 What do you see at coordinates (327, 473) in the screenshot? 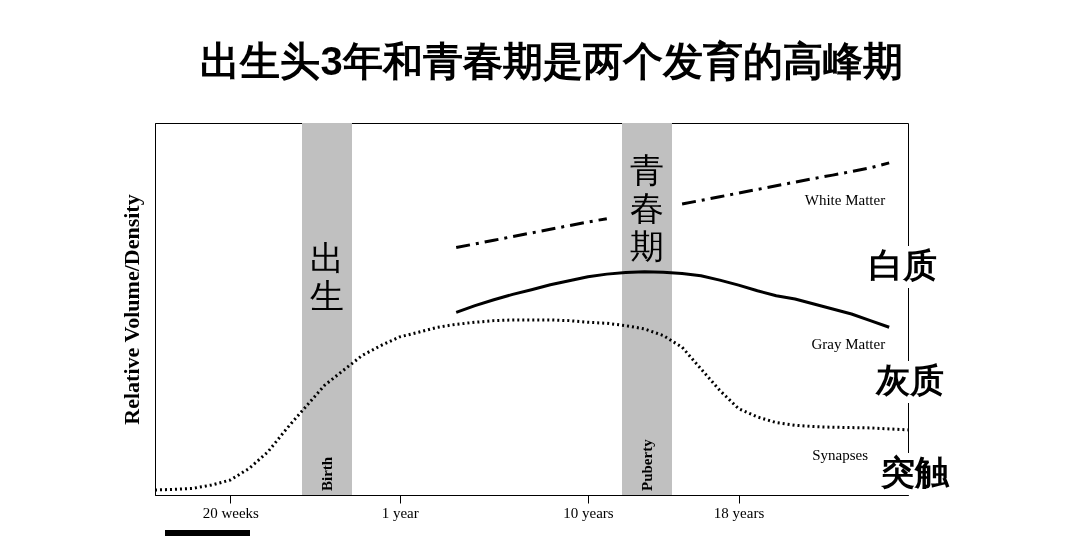
I see `annotation: Birth` at bounding box center [327, 473].